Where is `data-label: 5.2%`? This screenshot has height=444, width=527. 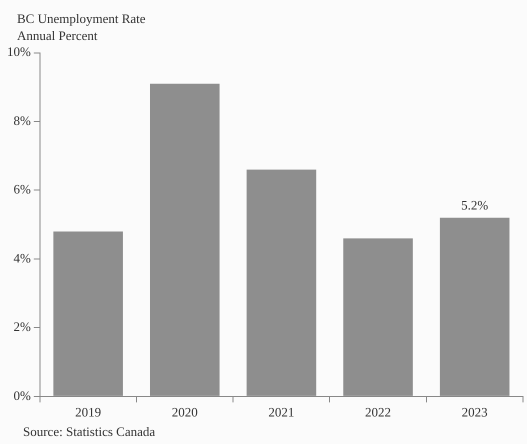 data-label: 5.2% is located at coordinates (474, 205).